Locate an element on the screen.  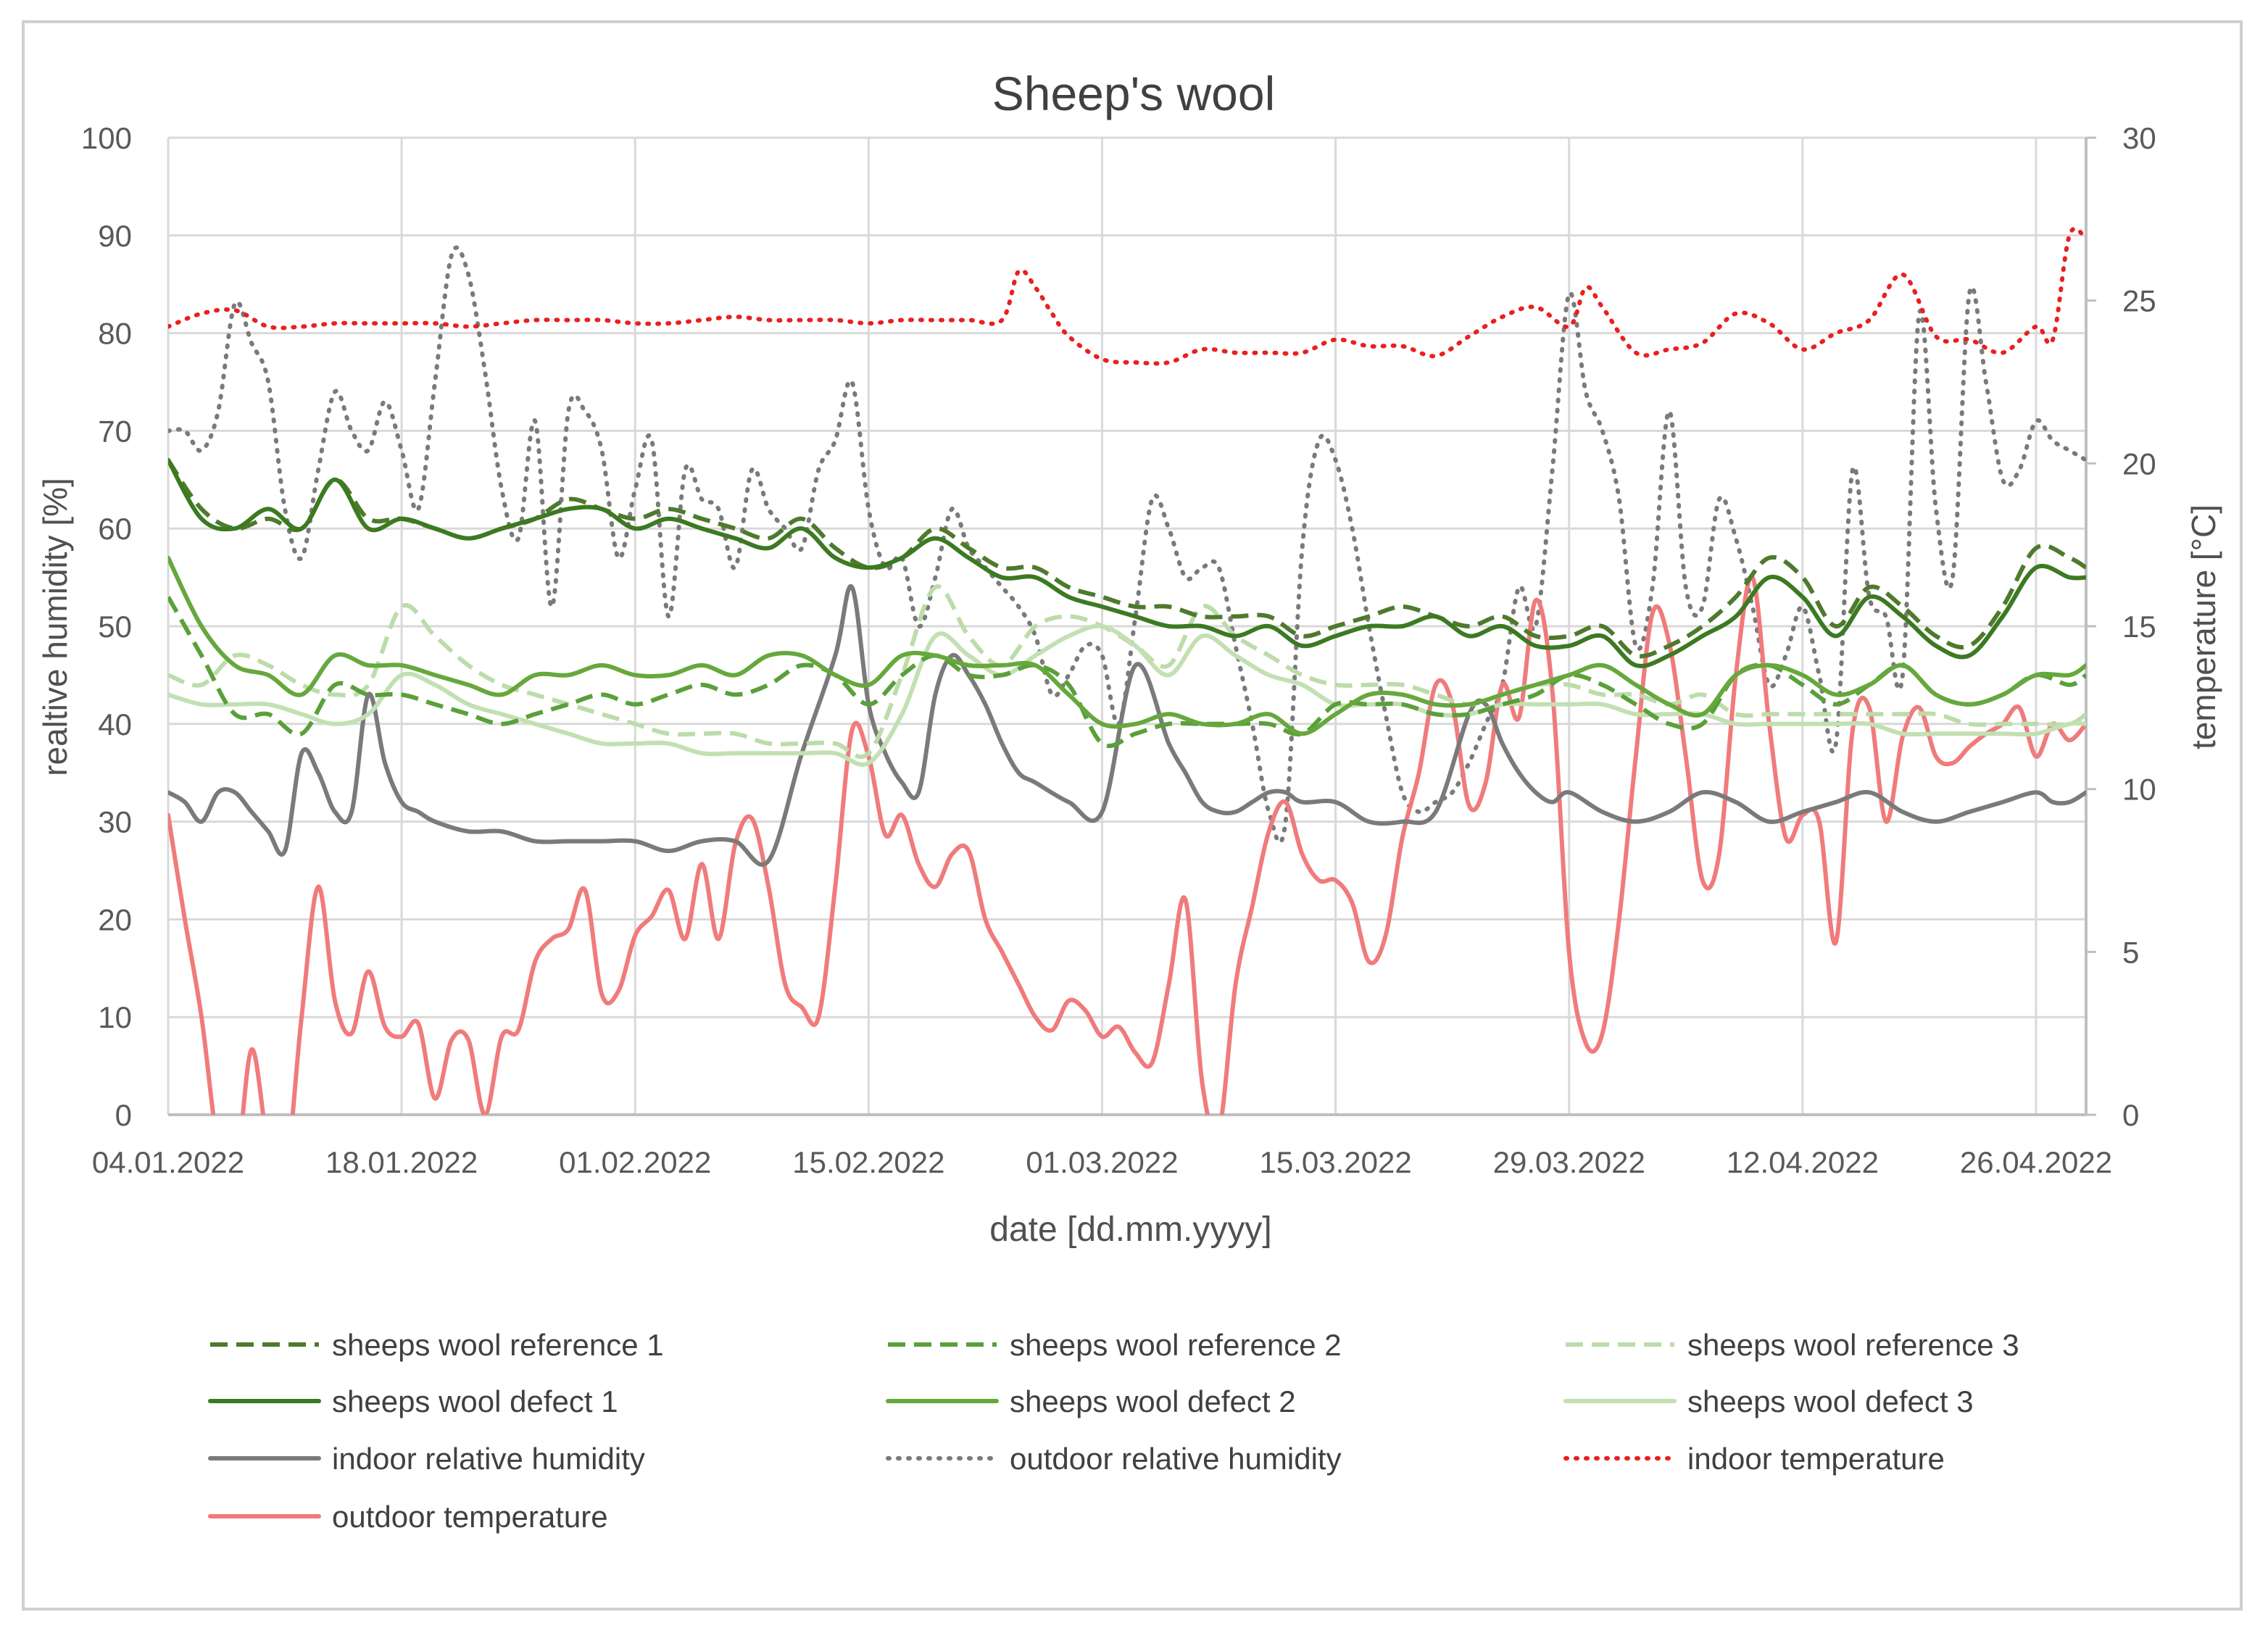
series-line-indoor-relative-humidity is located at coordinates (1127, 725).